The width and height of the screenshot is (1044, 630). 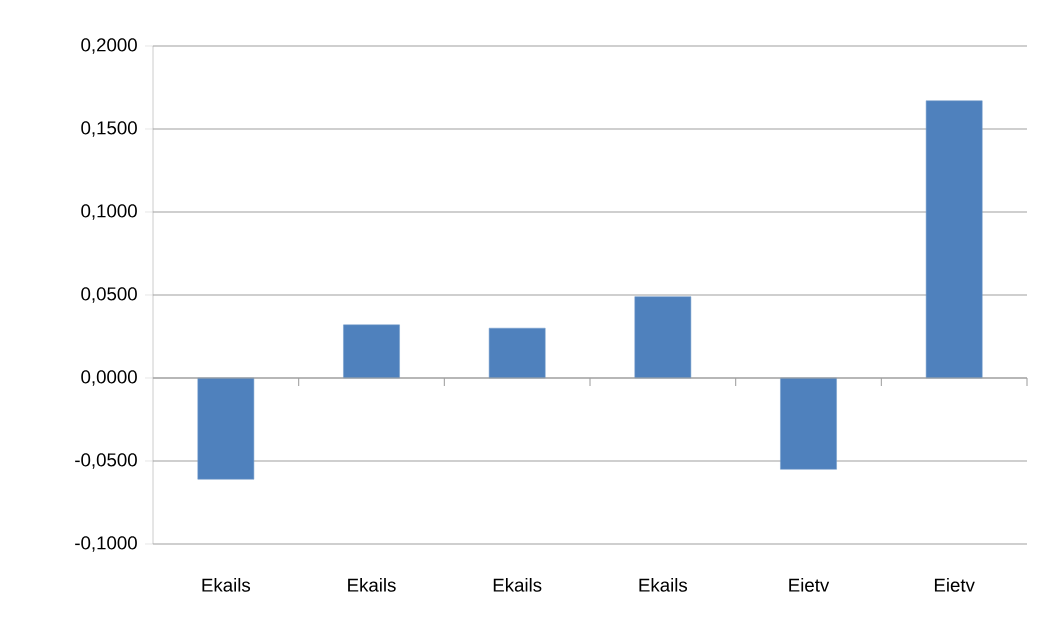 What do you see at coordinates (109, 129) in the screenshot?
I see `y-tick-label: 0,1500` at bounding box center [109, 129].